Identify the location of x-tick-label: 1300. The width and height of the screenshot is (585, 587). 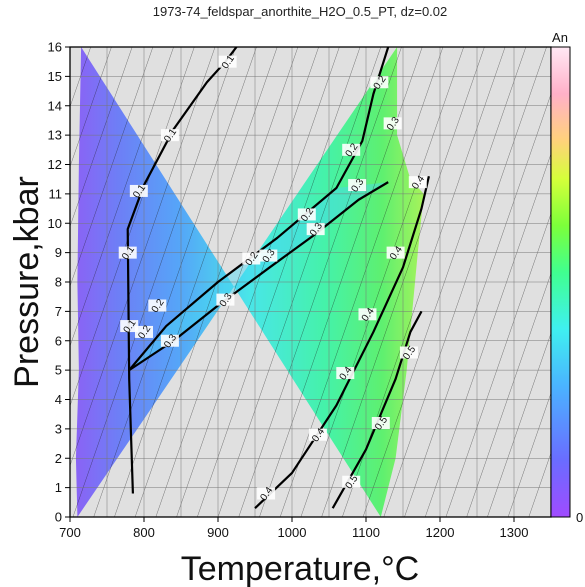
(514, 532).